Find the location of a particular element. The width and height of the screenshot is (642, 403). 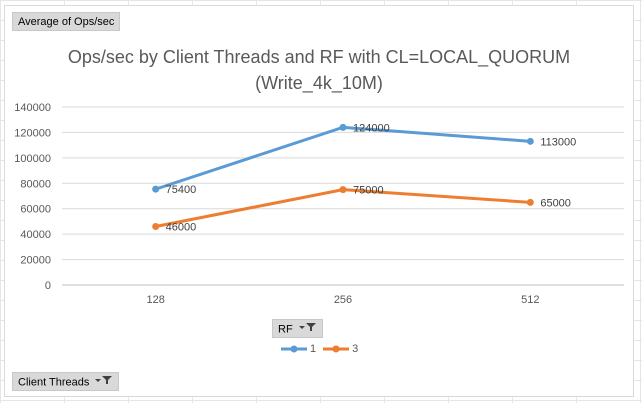

y-tick-label: 20000 is located at coordinates (35, 261).